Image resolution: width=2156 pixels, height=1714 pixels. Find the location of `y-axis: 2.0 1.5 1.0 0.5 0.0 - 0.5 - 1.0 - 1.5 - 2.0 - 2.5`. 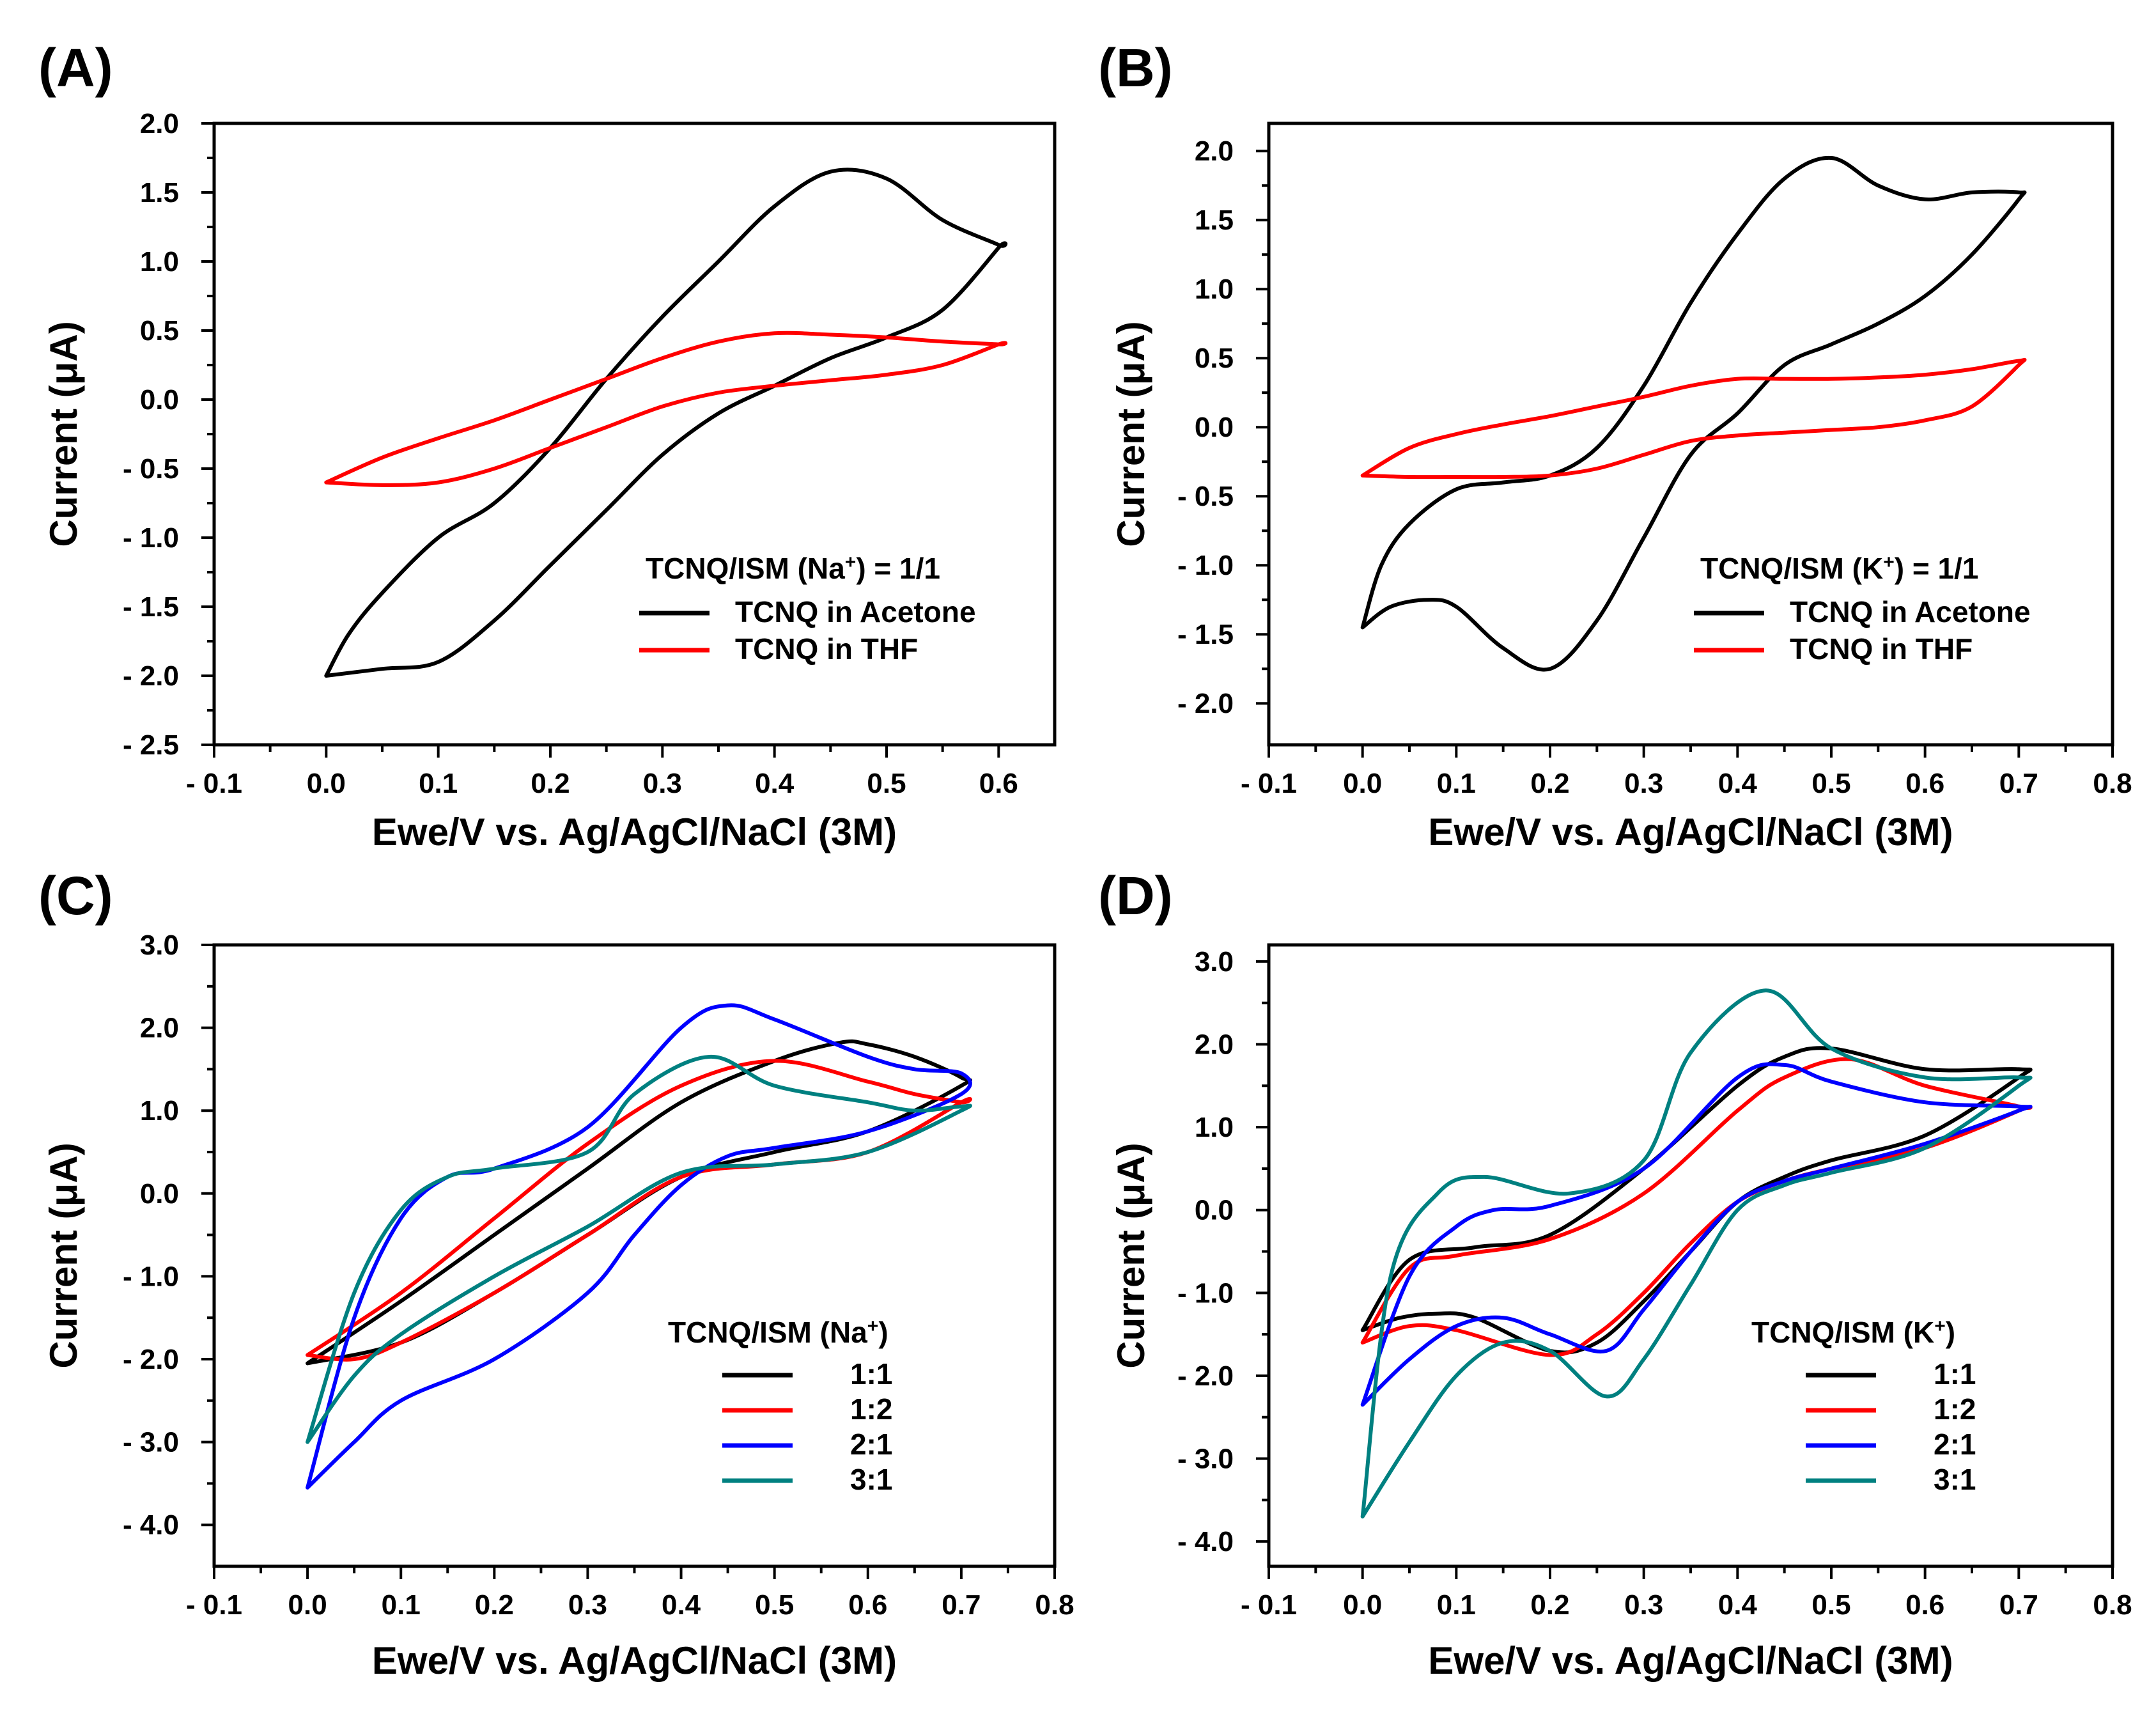

y-axis: 2.0 1.5 1.0 0.5 0.0 - 0.5 - 1.0 - 1.5 - 2.0 - 2.5 is located at coordinates (168, 434).